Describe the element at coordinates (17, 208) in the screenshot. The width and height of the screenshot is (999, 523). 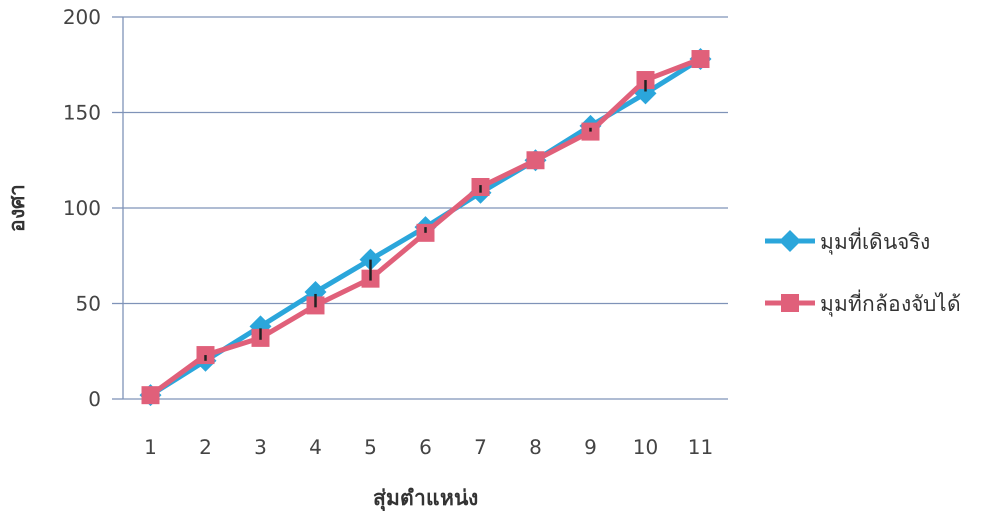
I see `y-axis-title: องศา` at that location.